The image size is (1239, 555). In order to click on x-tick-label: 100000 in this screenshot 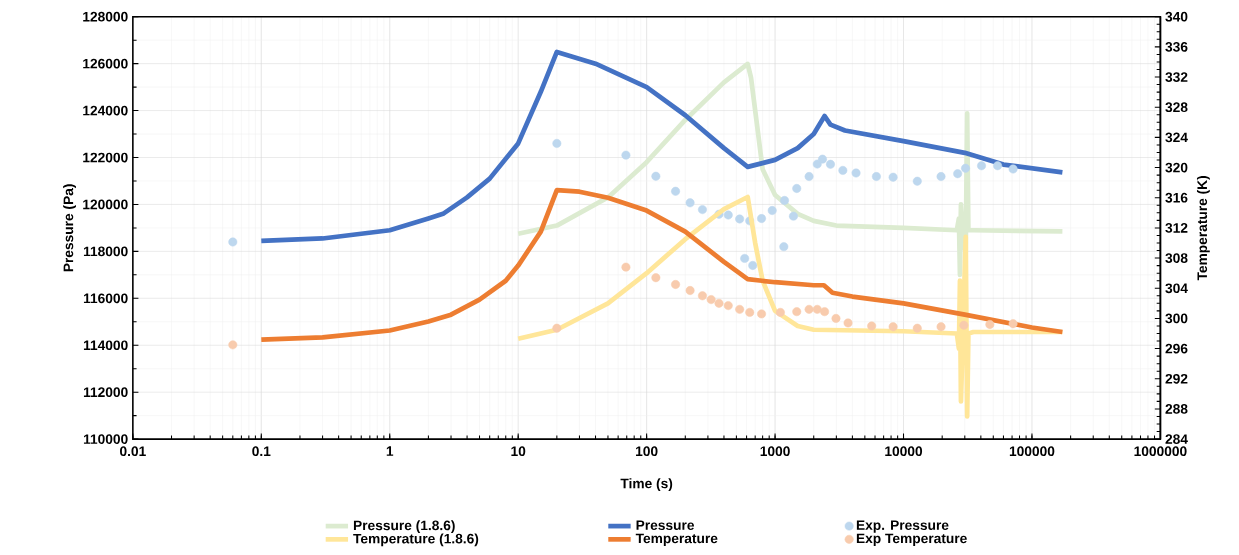, I will do `click(1032, 451)`.